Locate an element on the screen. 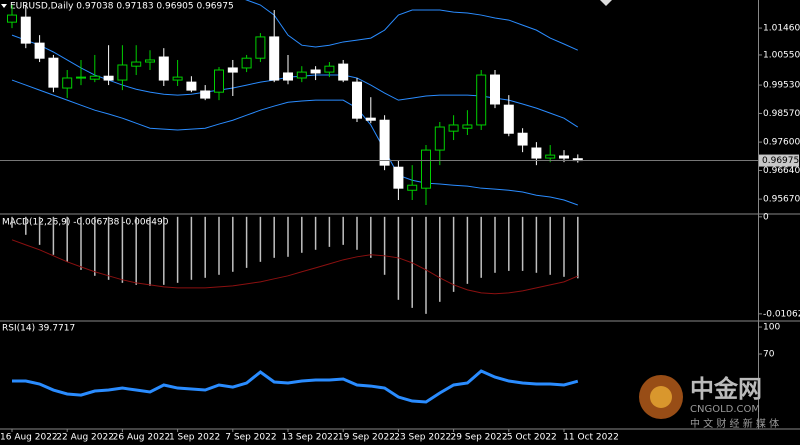 The height and width of the screenshot is (445, 800). x-tick-label: 7 Sep 2022 is located at coordinates (250, 438).